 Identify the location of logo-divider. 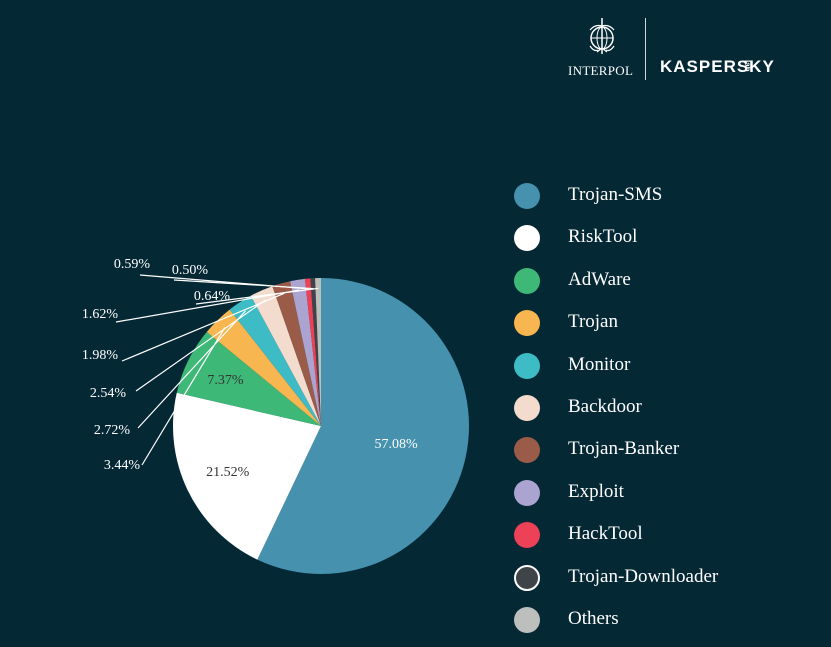
(645, 49).